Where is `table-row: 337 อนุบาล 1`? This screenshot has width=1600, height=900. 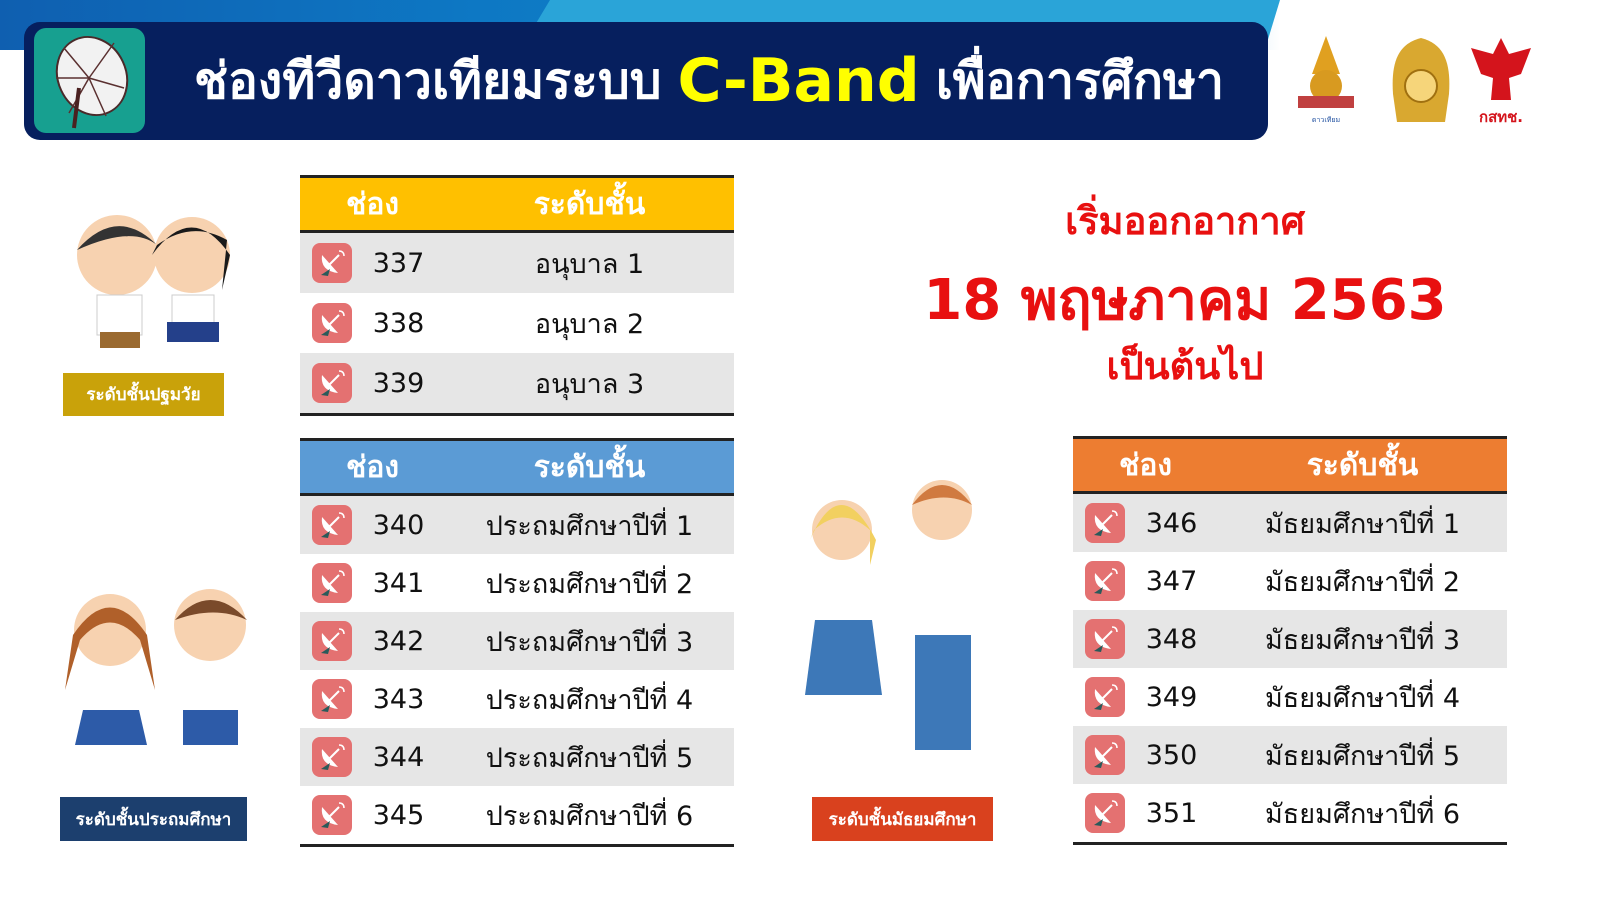
table-row: 337 อนุบาล 1 is located at coordinates (517, 263).